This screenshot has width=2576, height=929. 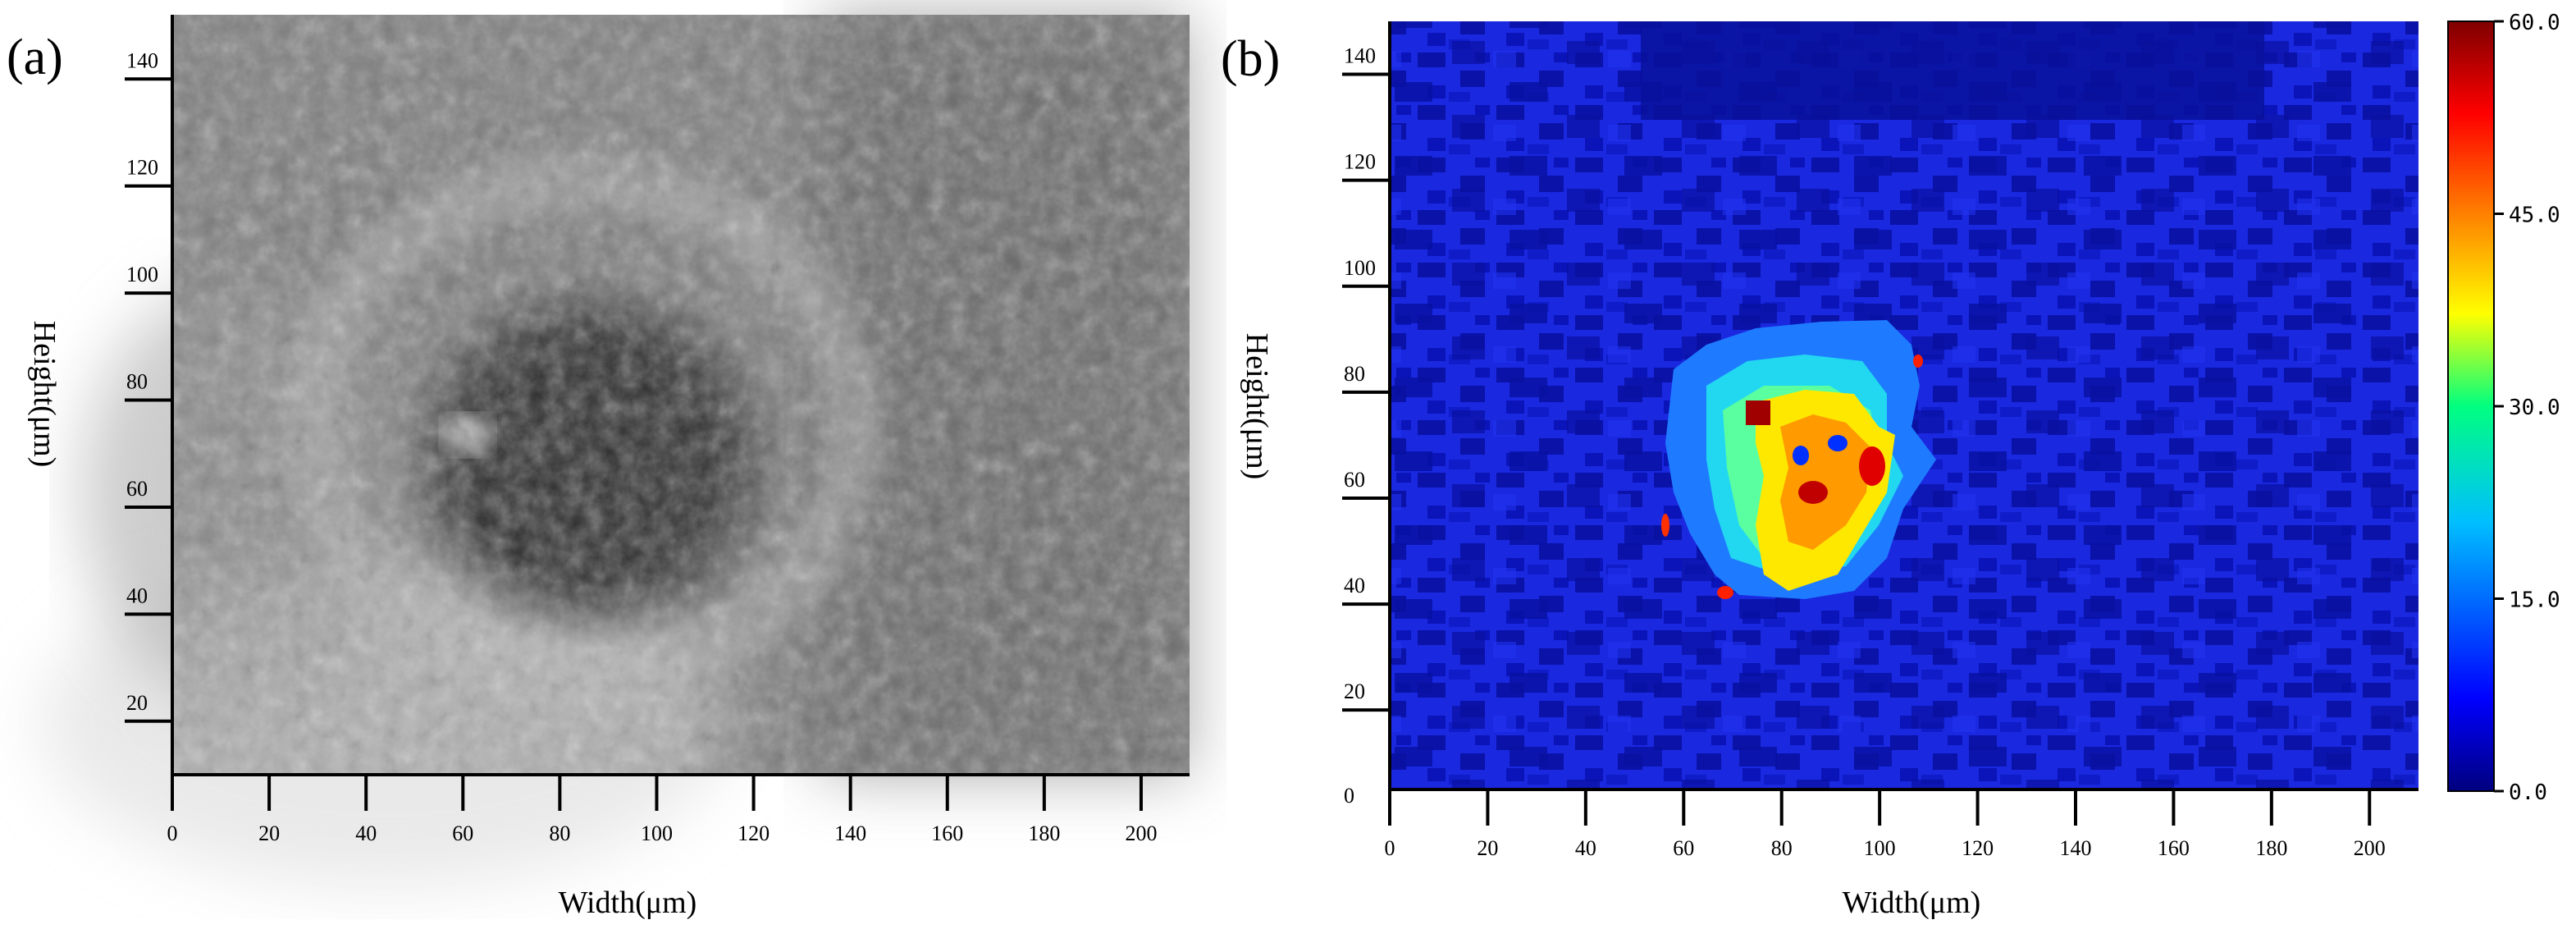 I want to click on panel-b-label: (b), so click(x=1251, y=59).